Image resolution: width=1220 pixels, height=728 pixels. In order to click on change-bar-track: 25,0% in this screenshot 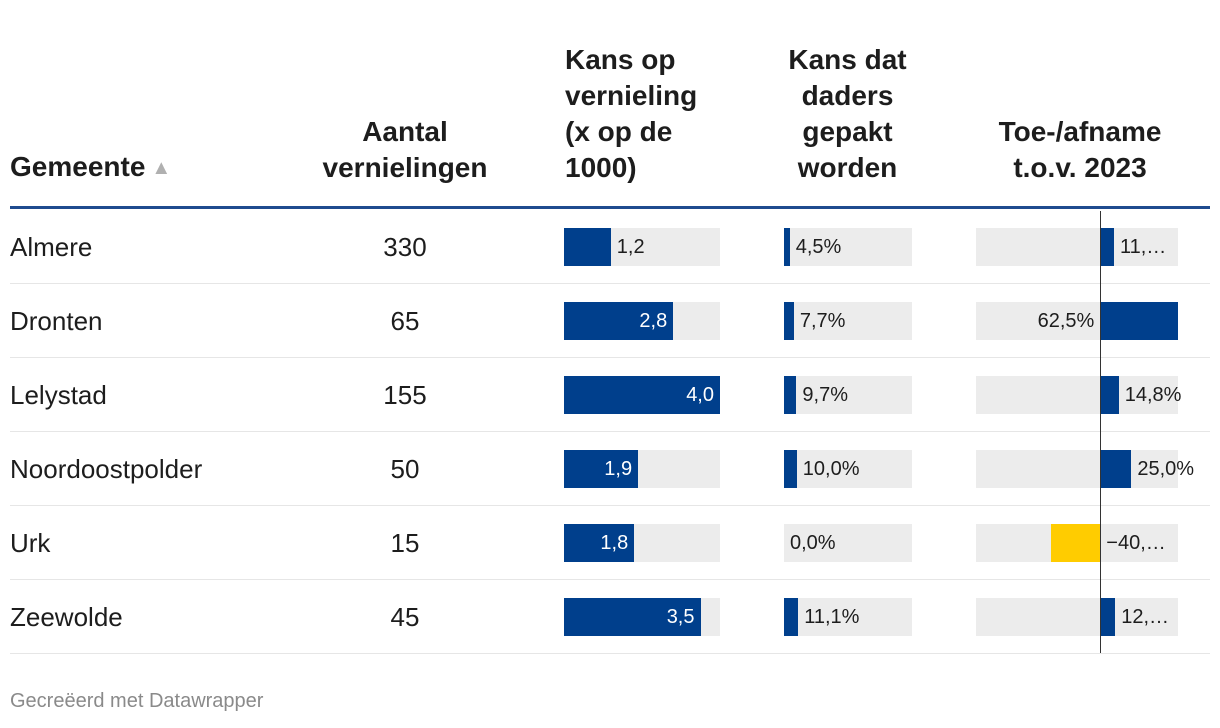, I will do `click(1085, 469)`.